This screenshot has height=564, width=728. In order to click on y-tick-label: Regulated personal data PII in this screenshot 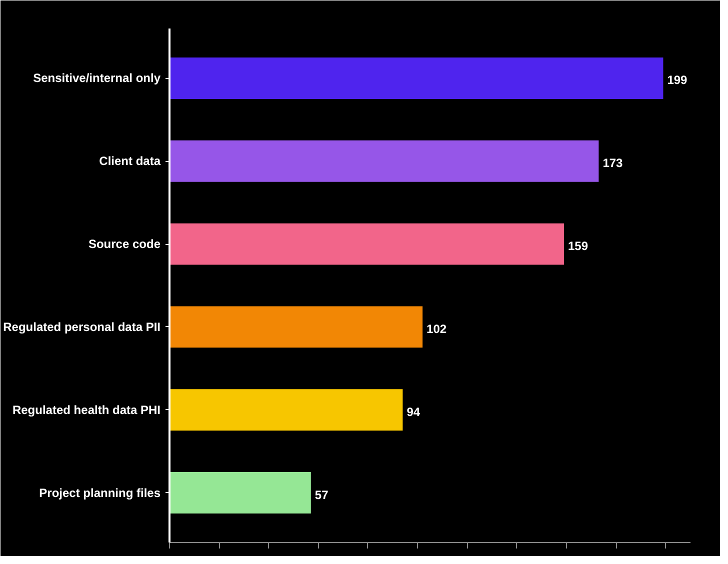, I will do `click(82, 327)`.